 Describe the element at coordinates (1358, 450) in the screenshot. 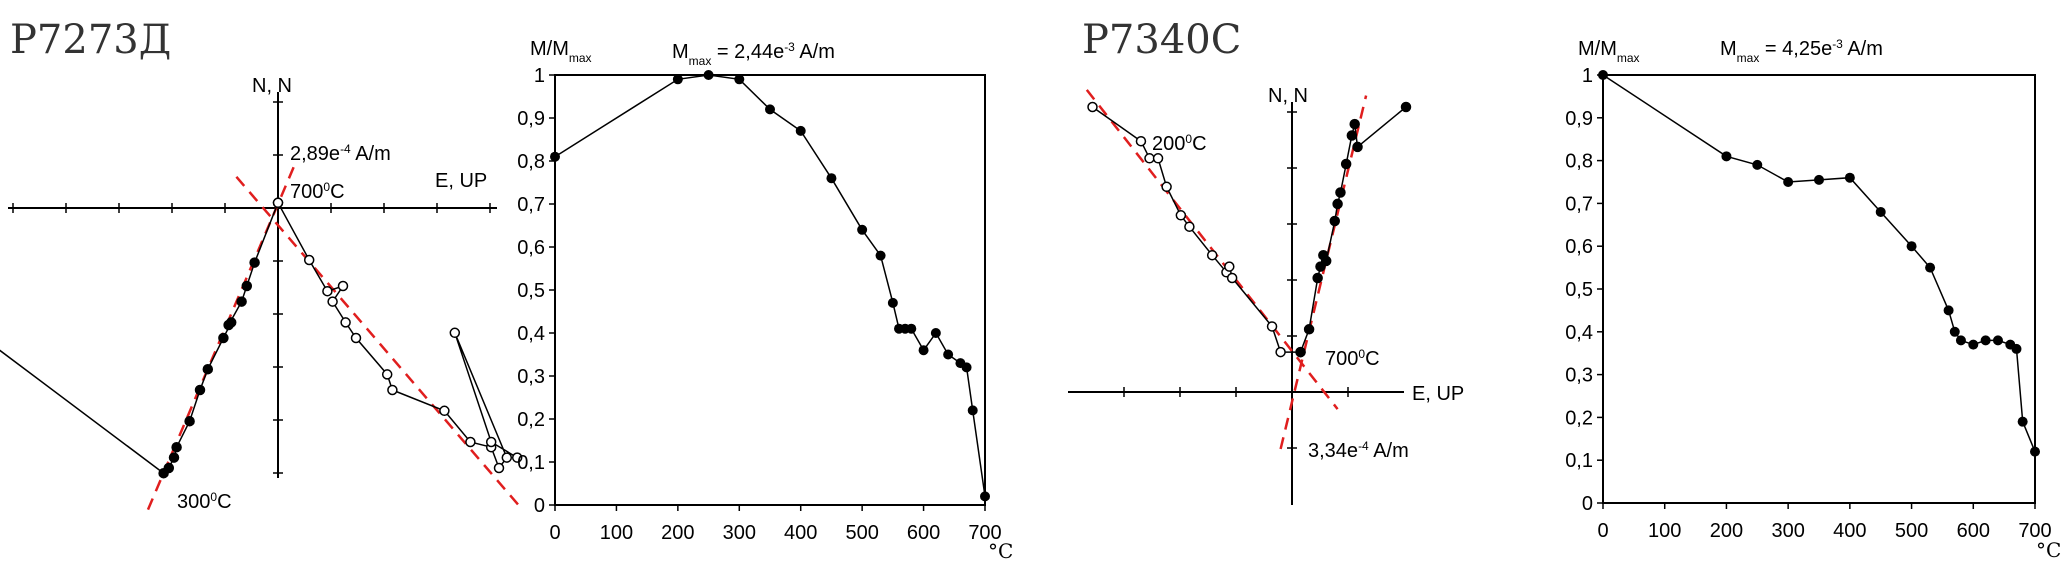

I see `scale-label: 3,34e-4 A/m` at that location.